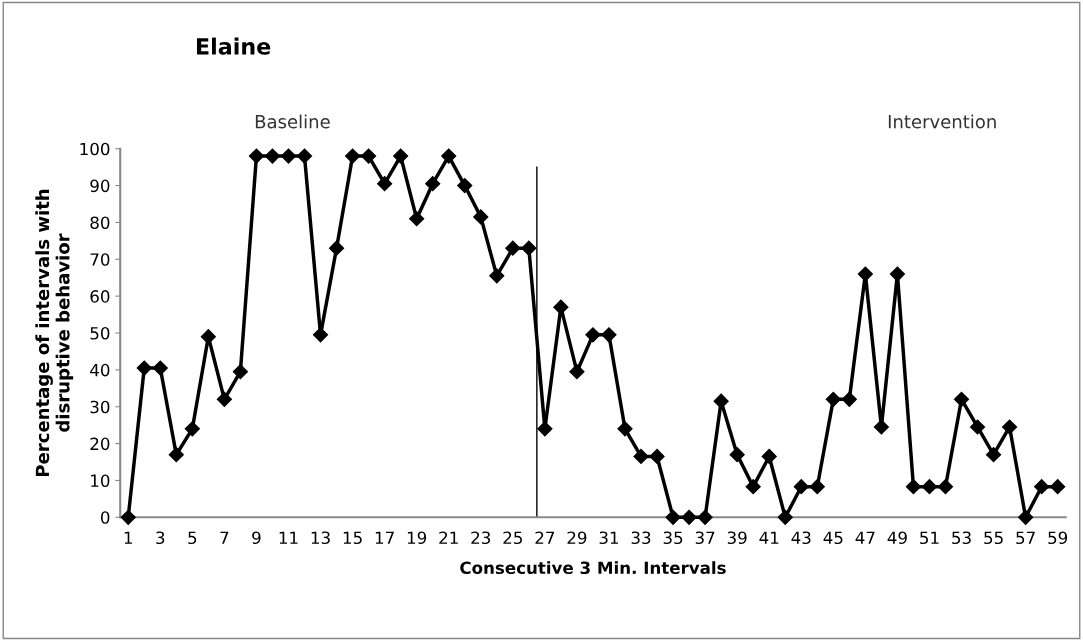 The height and width of the screenshot is (641, 1083). I want to click on y-tick-label: 100, so click(95, 149).